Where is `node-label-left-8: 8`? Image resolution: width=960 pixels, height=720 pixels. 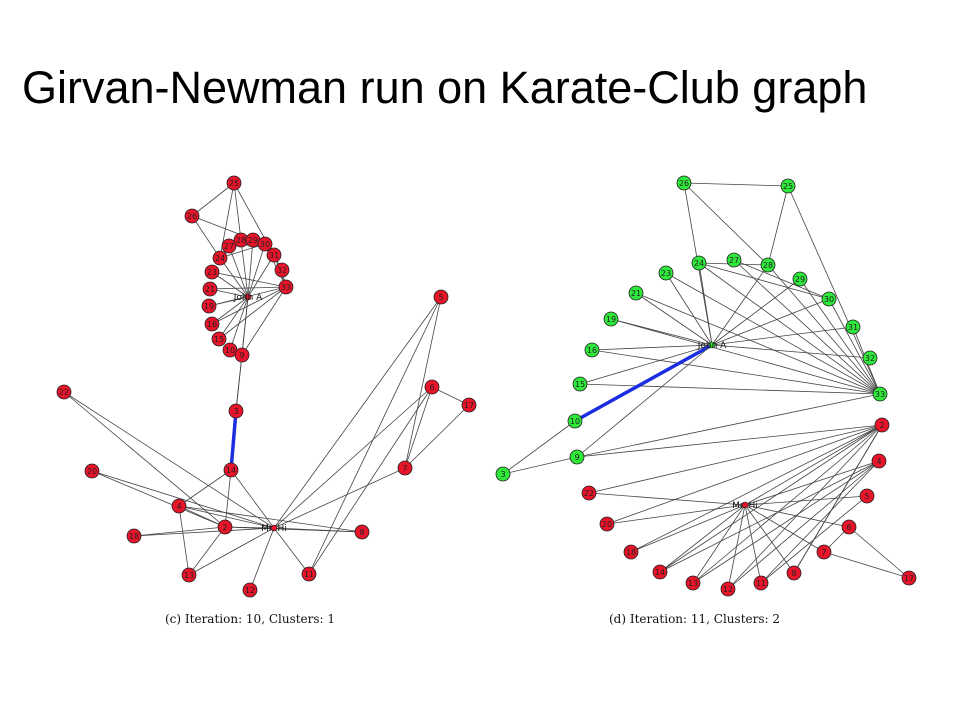 node-label-left-8: 8 is located at coordinates (361, 532).